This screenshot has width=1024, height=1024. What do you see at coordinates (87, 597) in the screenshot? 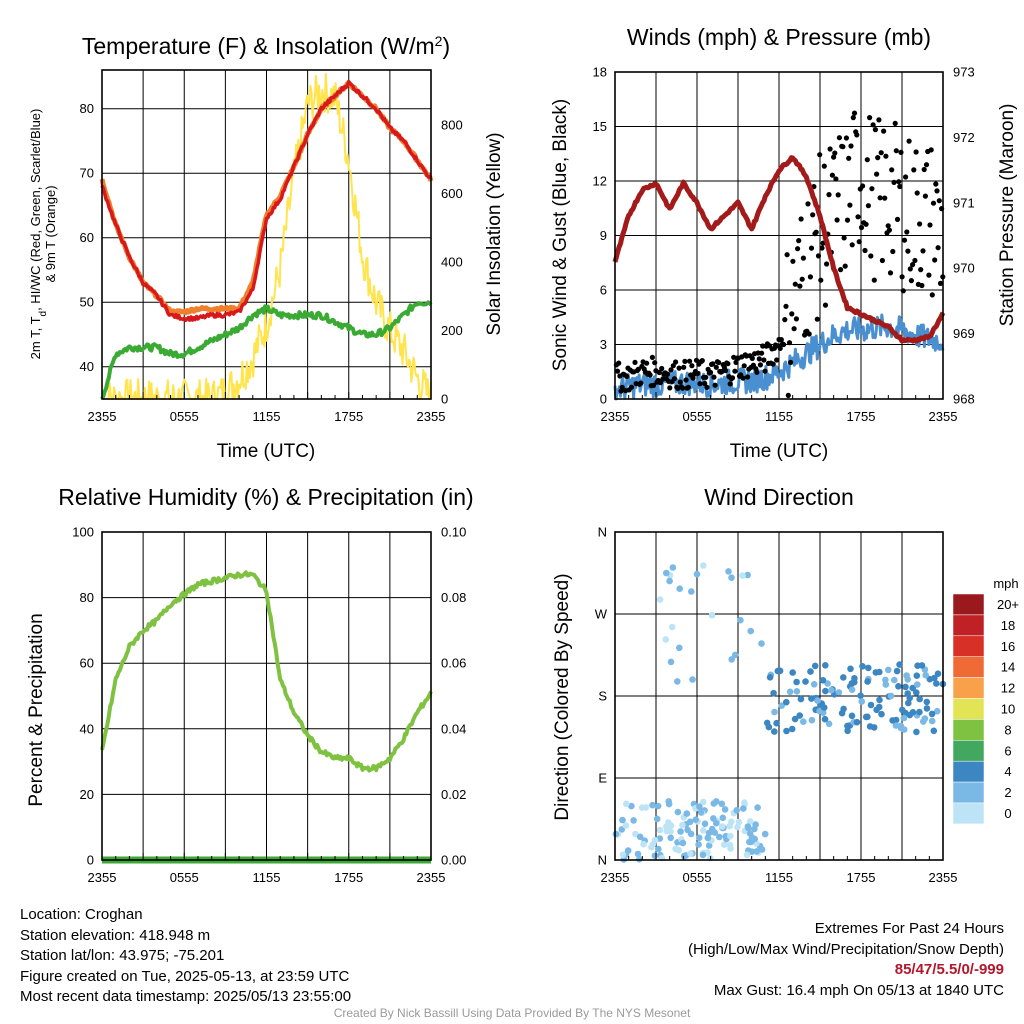
I see `y-tick-label: 80` at bounding box center [87, 597].